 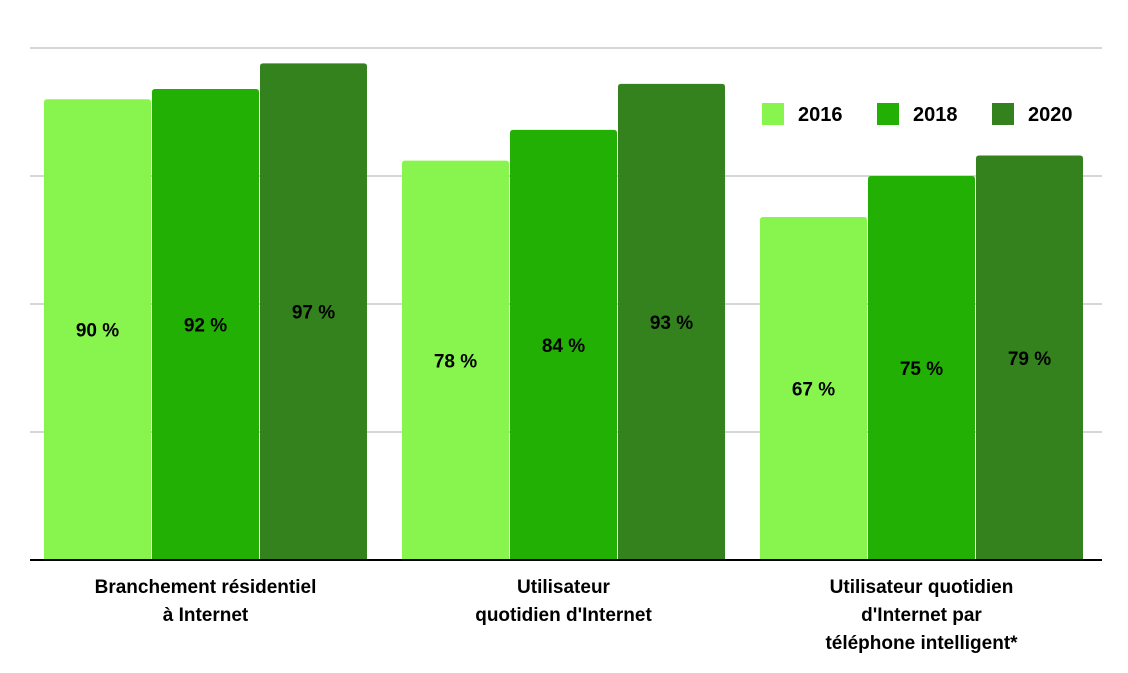 What do you see at coordinates (773, 114) in the screenshot?
I see `legend-swatch-2016` at bounding box center [773, 114].